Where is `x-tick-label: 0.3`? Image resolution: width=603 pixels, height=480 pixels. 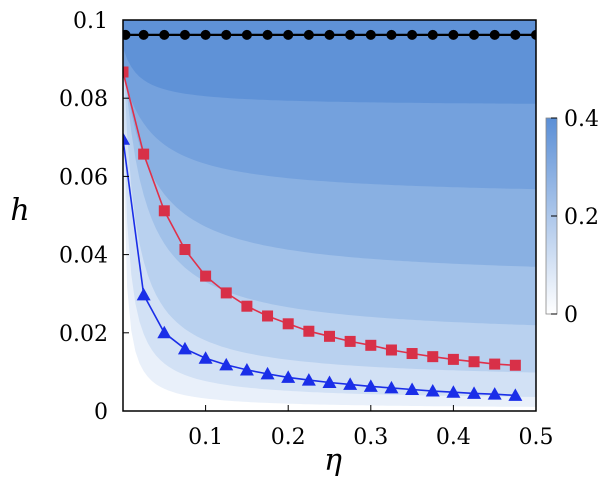 x-tick-label: 0.3 is located at coordinates (370, 437).